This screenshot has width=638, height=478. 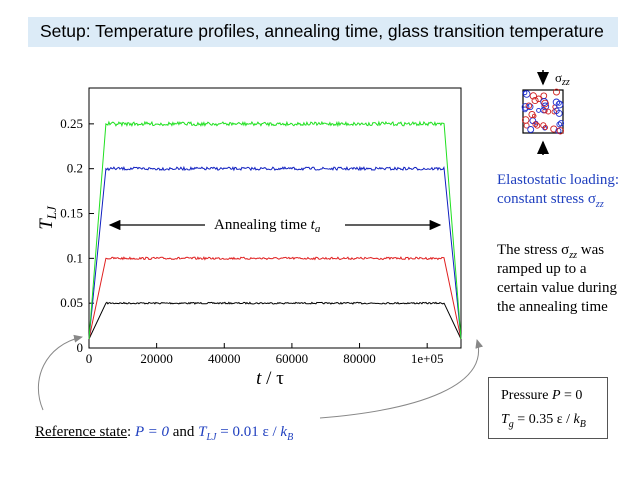 What do you see at coordinates (401, 379) in the screenshot?
I see `reference-arrow-right` at bounding box center [401, 379].